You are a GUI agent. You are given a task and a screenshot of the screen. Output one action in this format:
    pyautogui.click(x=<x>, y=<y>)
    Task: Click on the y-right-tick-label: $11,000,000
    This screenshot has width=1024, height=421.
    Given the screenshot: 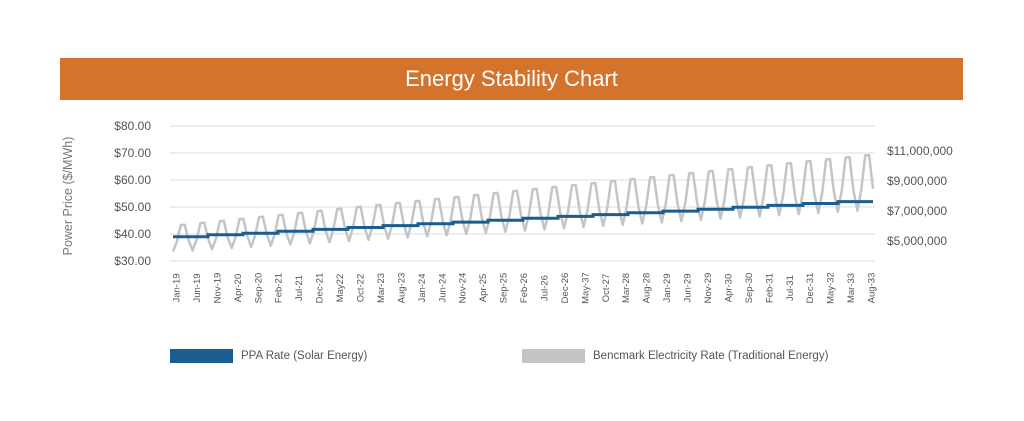 What is the action you would take?
    pyautogui.click(x=920, y=151)
    